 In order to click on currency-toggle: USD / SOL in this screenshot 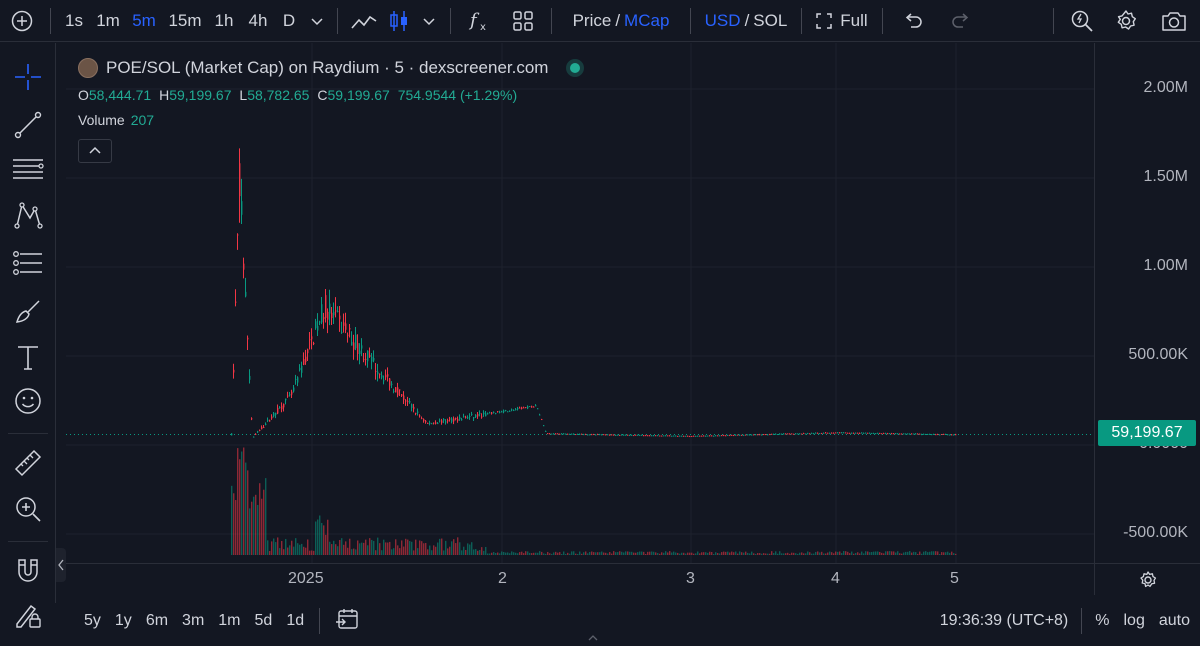, I will do `click(746, 21)`.